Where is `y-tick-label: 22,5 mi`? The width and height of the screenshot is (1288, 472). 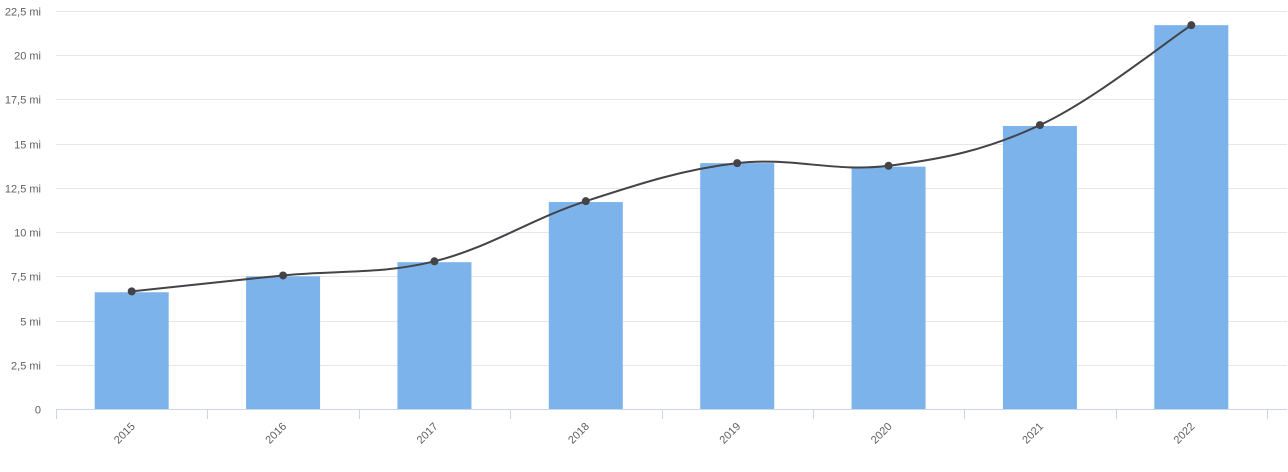
y-tick-label: 22,5 mi is located at coordinates (23, 13).